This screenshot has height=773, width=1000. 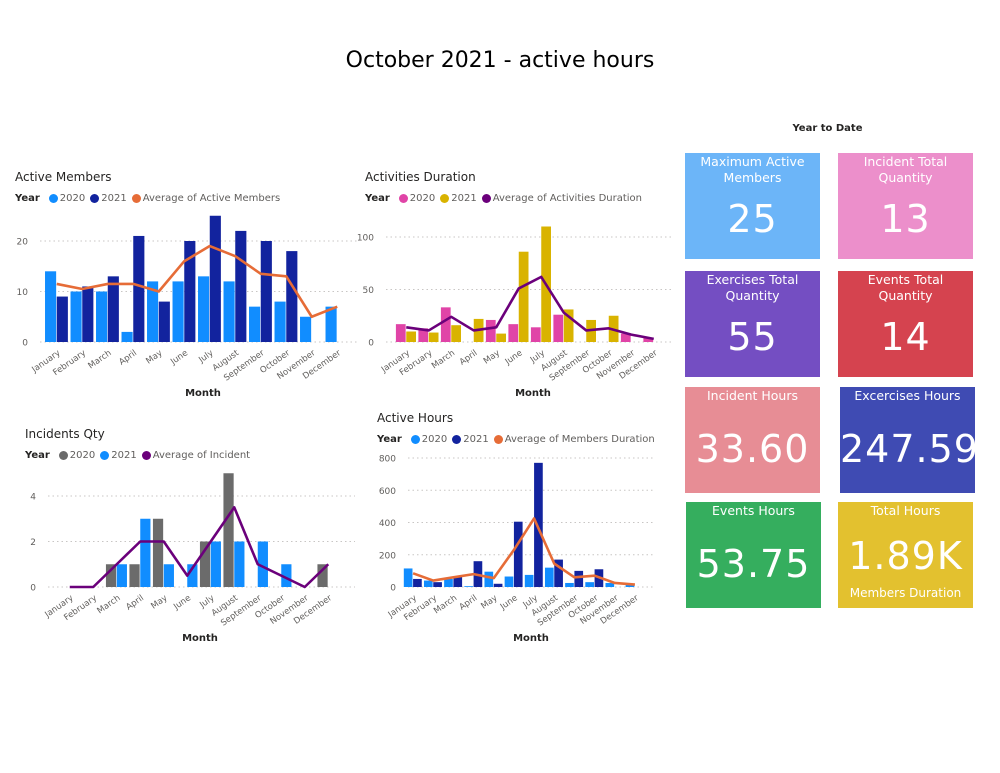 I want to click on kpi-card-events-total-quantity: Events Total Quantity 14, so click(x=905, y=324).